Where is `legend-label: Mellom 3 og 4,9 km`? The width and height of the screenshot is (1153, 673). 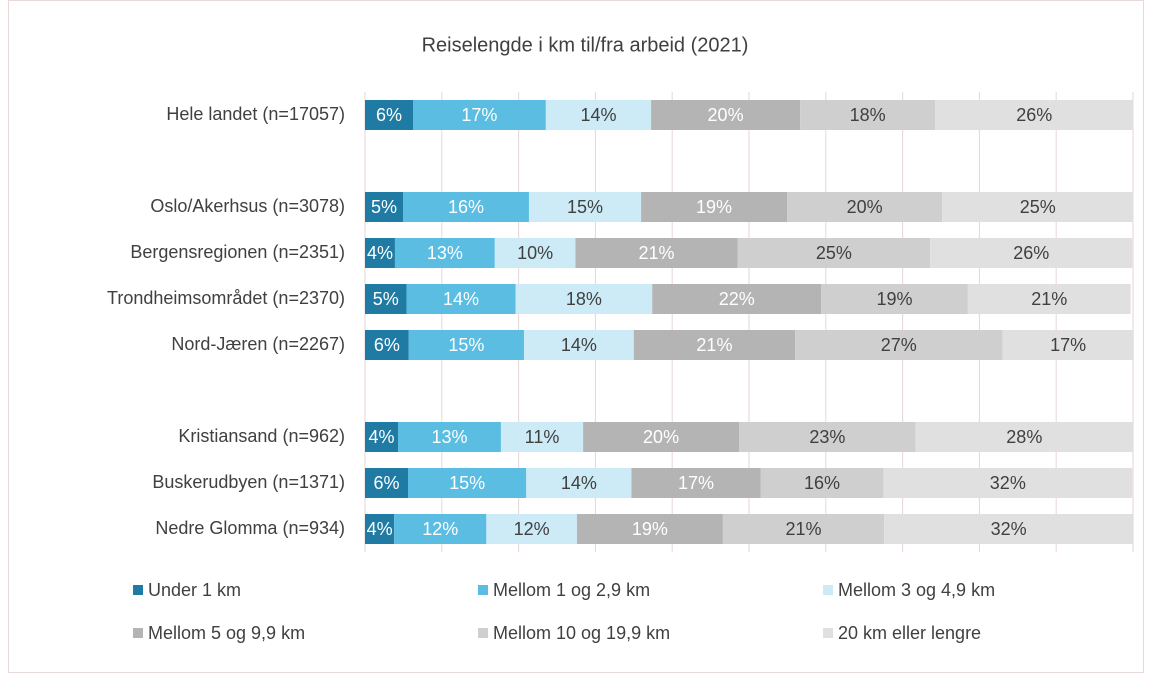 legend-label: Mellom 3 og 4,9 km is located at coordinates (916, 590).